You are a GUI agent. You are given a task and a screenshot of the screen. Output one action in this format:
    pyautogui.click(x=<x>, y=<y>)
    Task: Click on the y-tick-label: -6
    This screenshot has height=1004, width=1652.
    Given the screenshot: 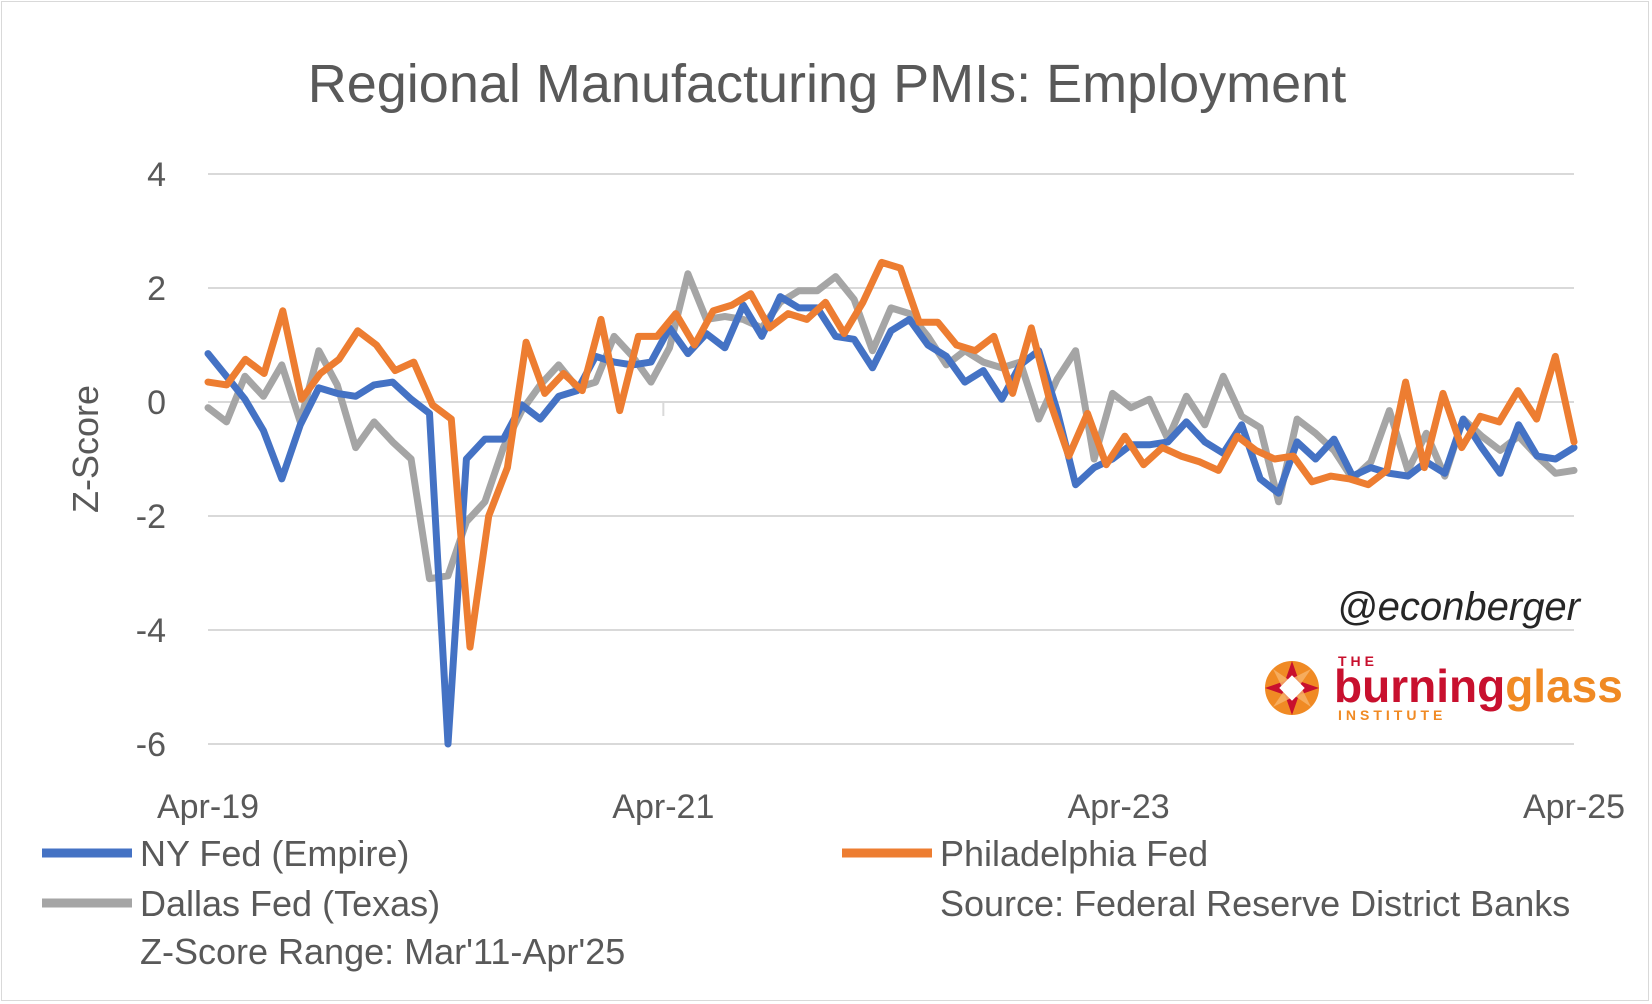 What is the action you would take?
    pyautogui.click(x=151, y=745)
    